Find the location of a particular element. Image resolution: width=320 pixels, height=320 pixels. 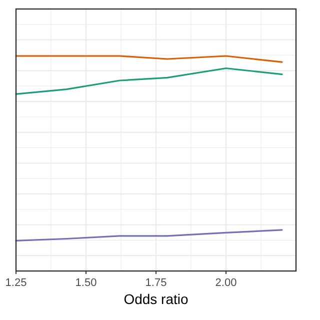

x-tick-label: 1.25 is located at coordinates (16, 283).